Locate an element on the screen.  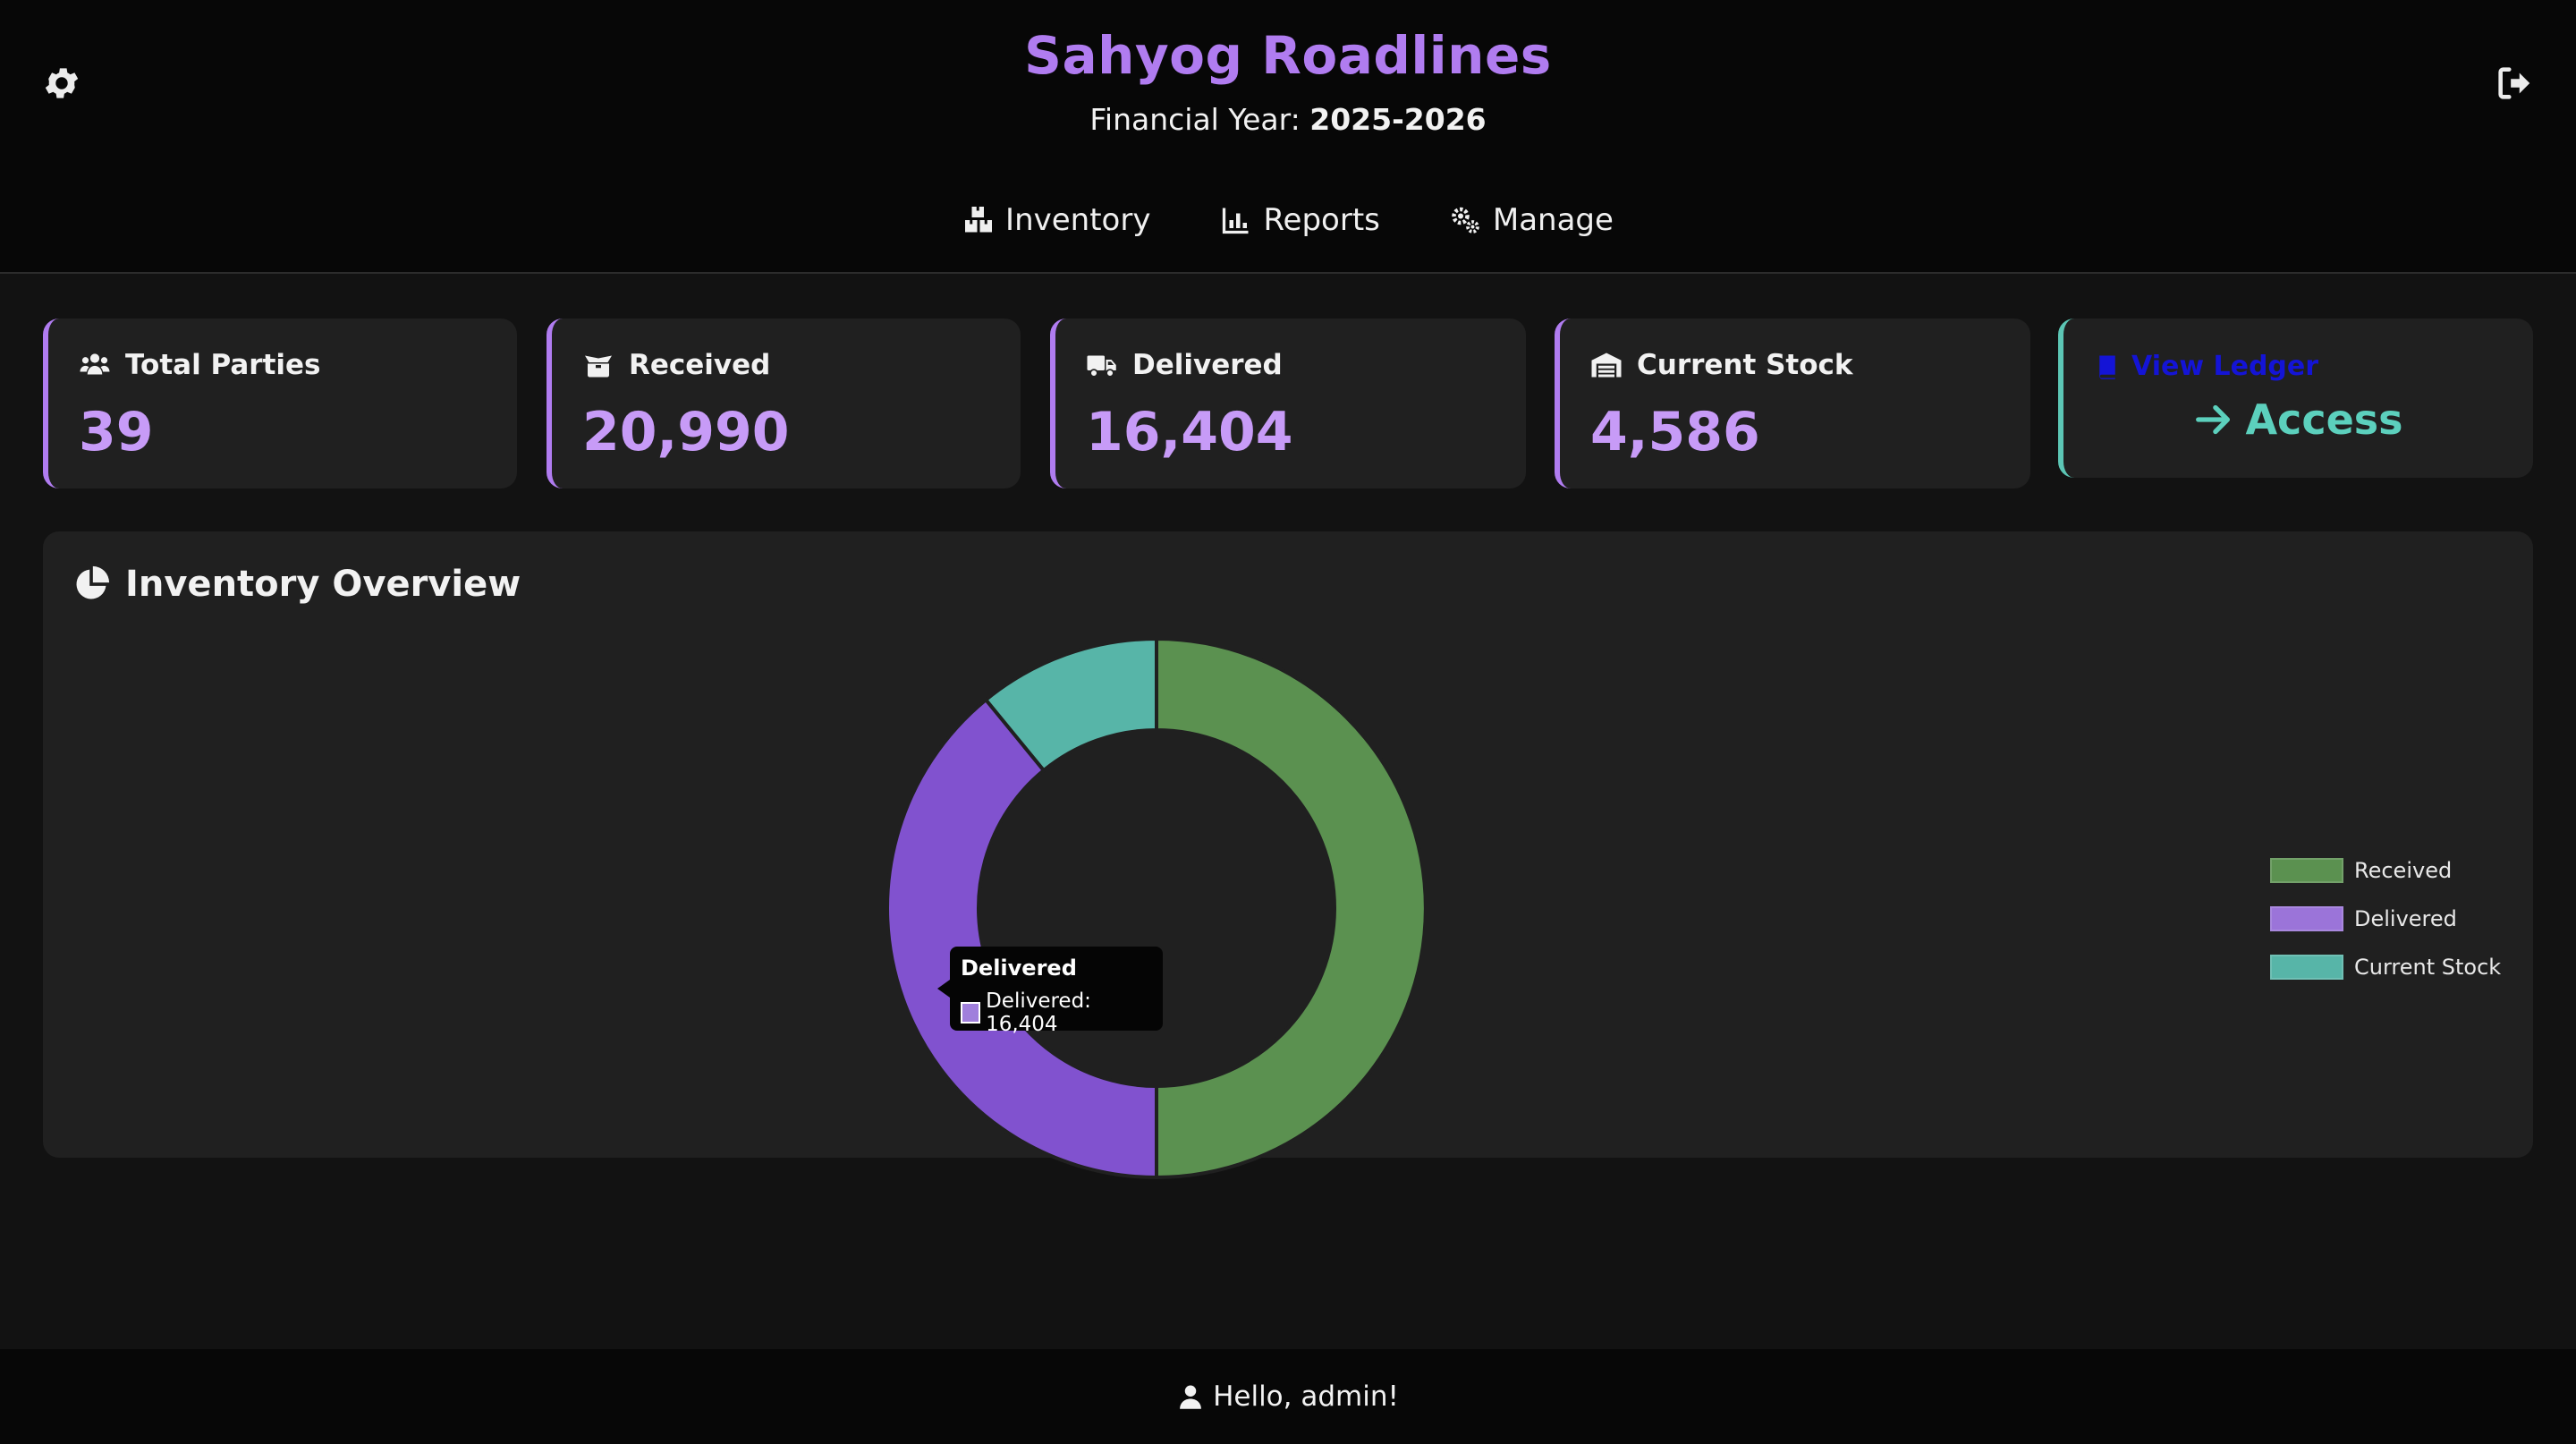
legend-label: Delivered is located at coordinates (2405, 918).